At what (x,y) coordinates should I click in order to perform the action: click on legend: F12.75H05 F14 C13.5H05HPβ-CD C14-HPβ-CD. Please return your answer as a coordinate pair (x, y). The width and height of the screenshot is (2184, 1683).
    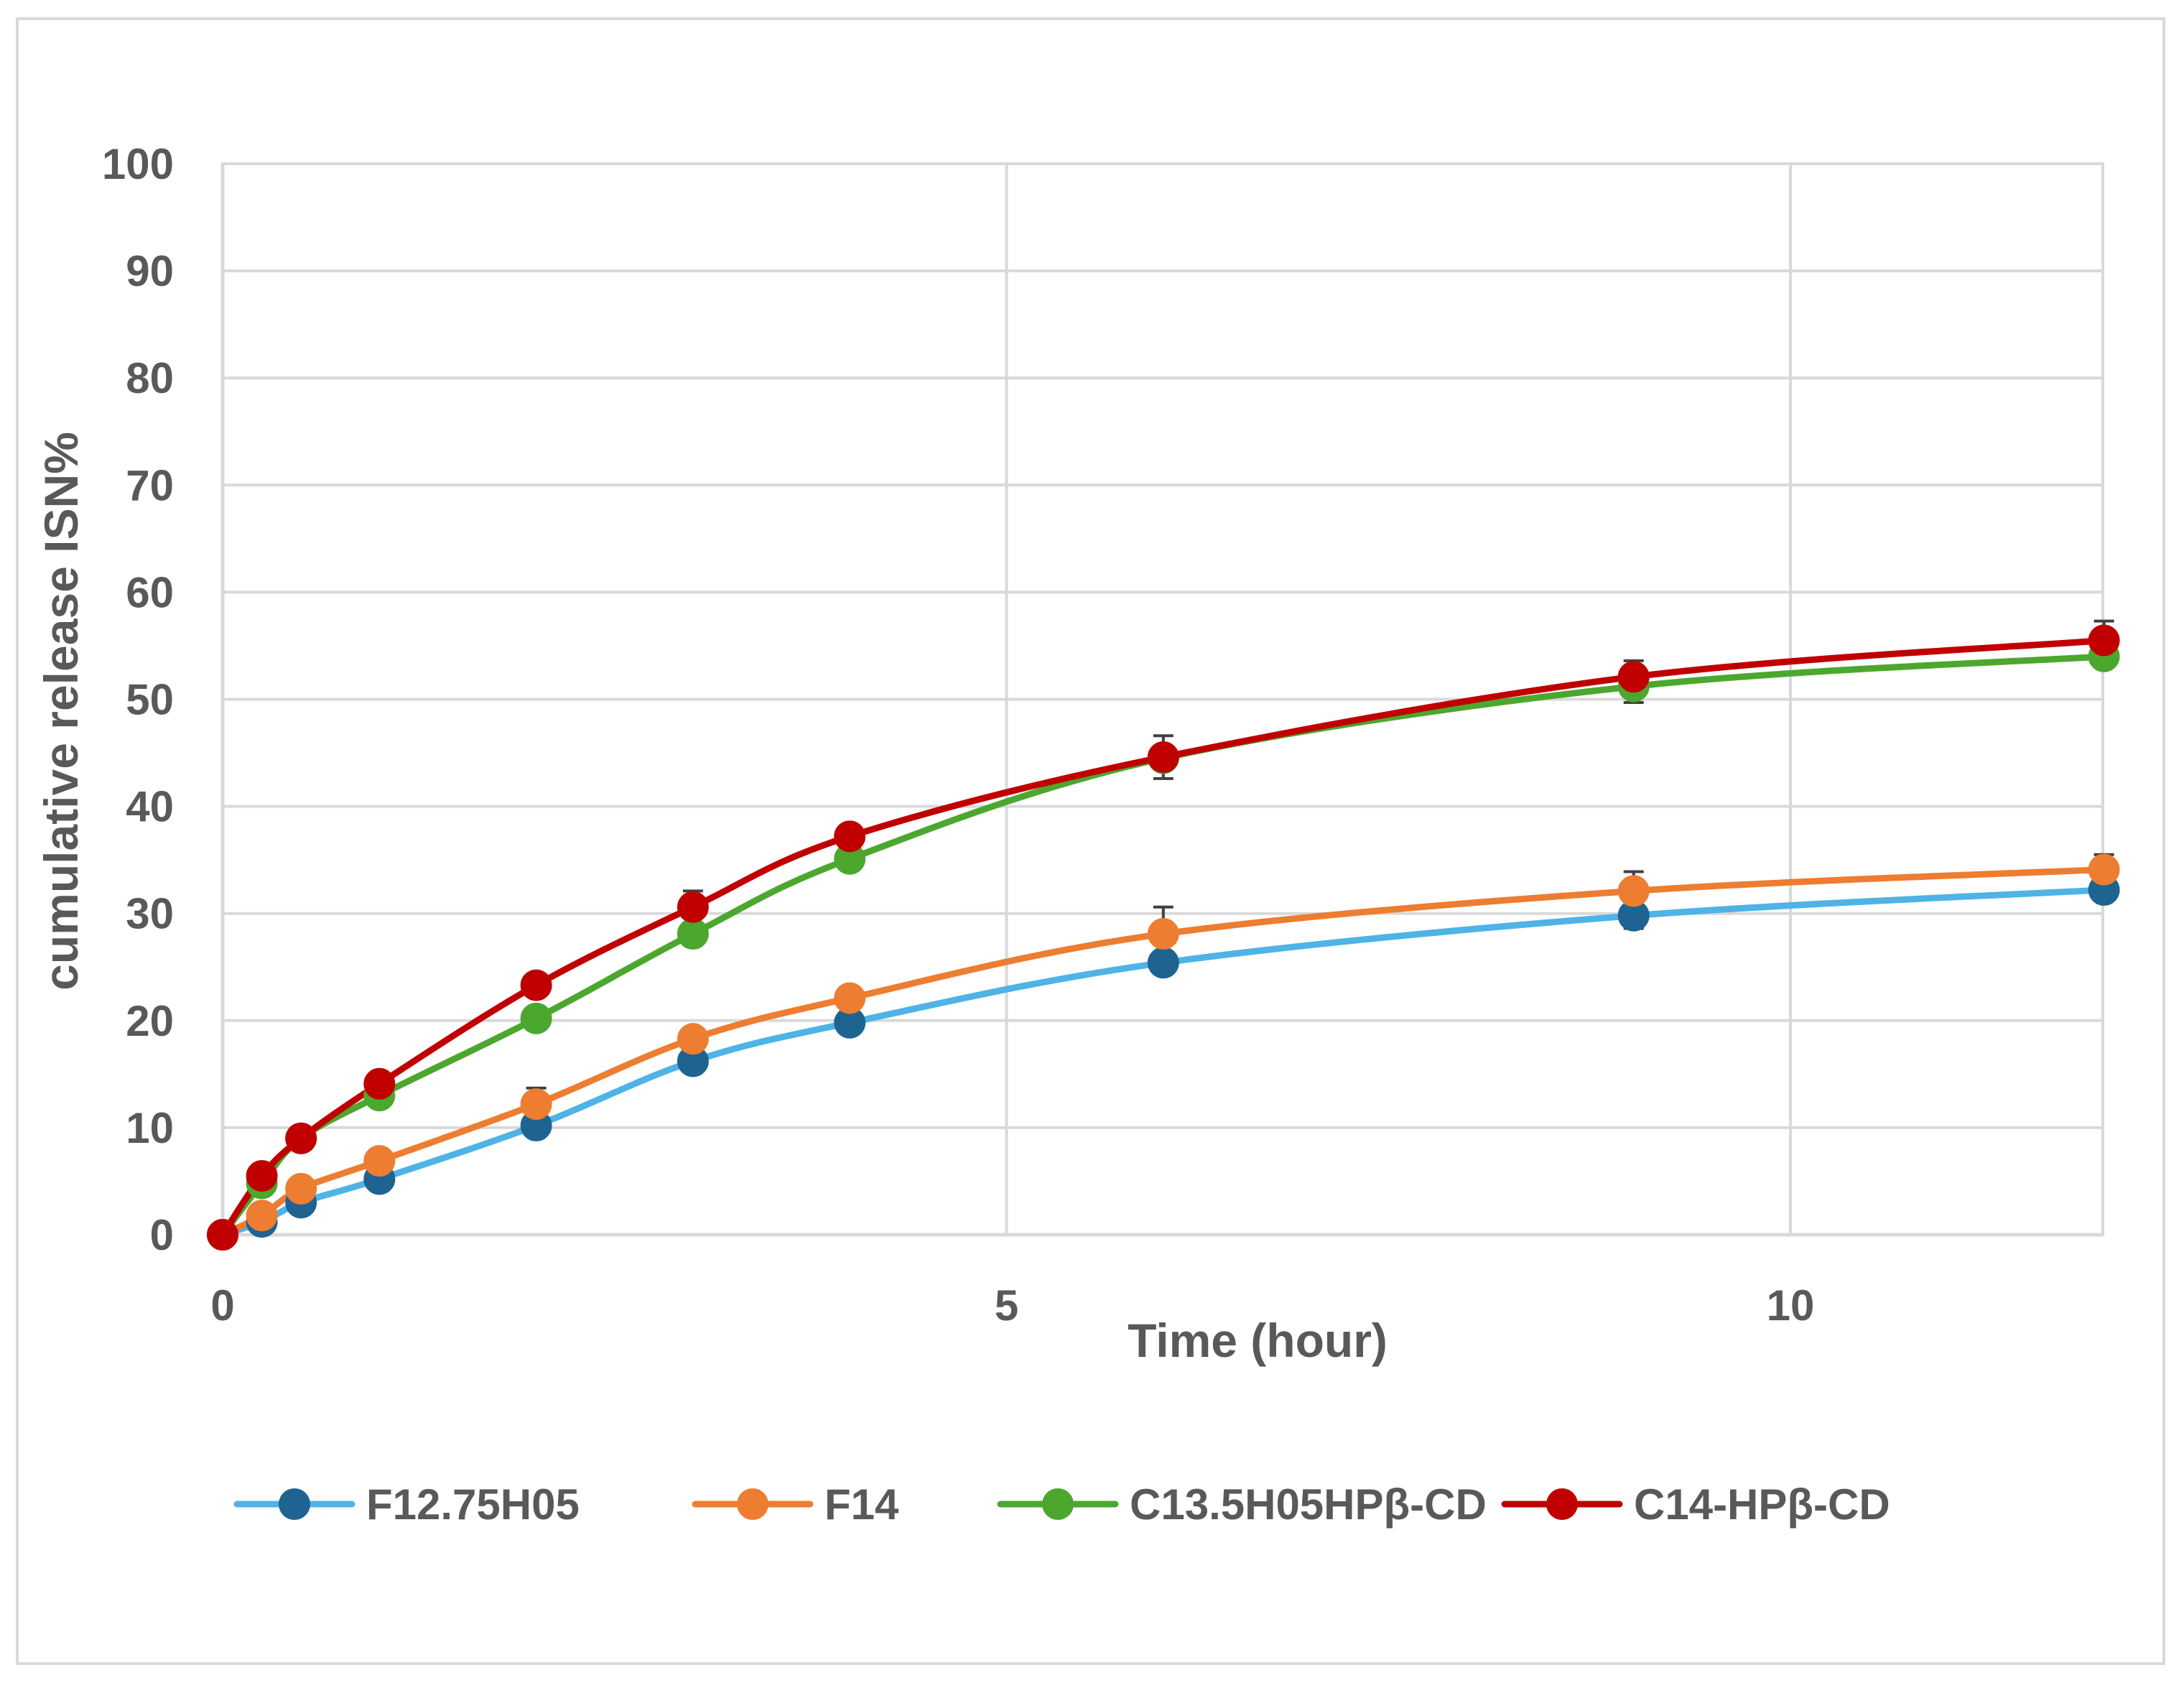
    Looking at the image, I should click on (1061, 1504).